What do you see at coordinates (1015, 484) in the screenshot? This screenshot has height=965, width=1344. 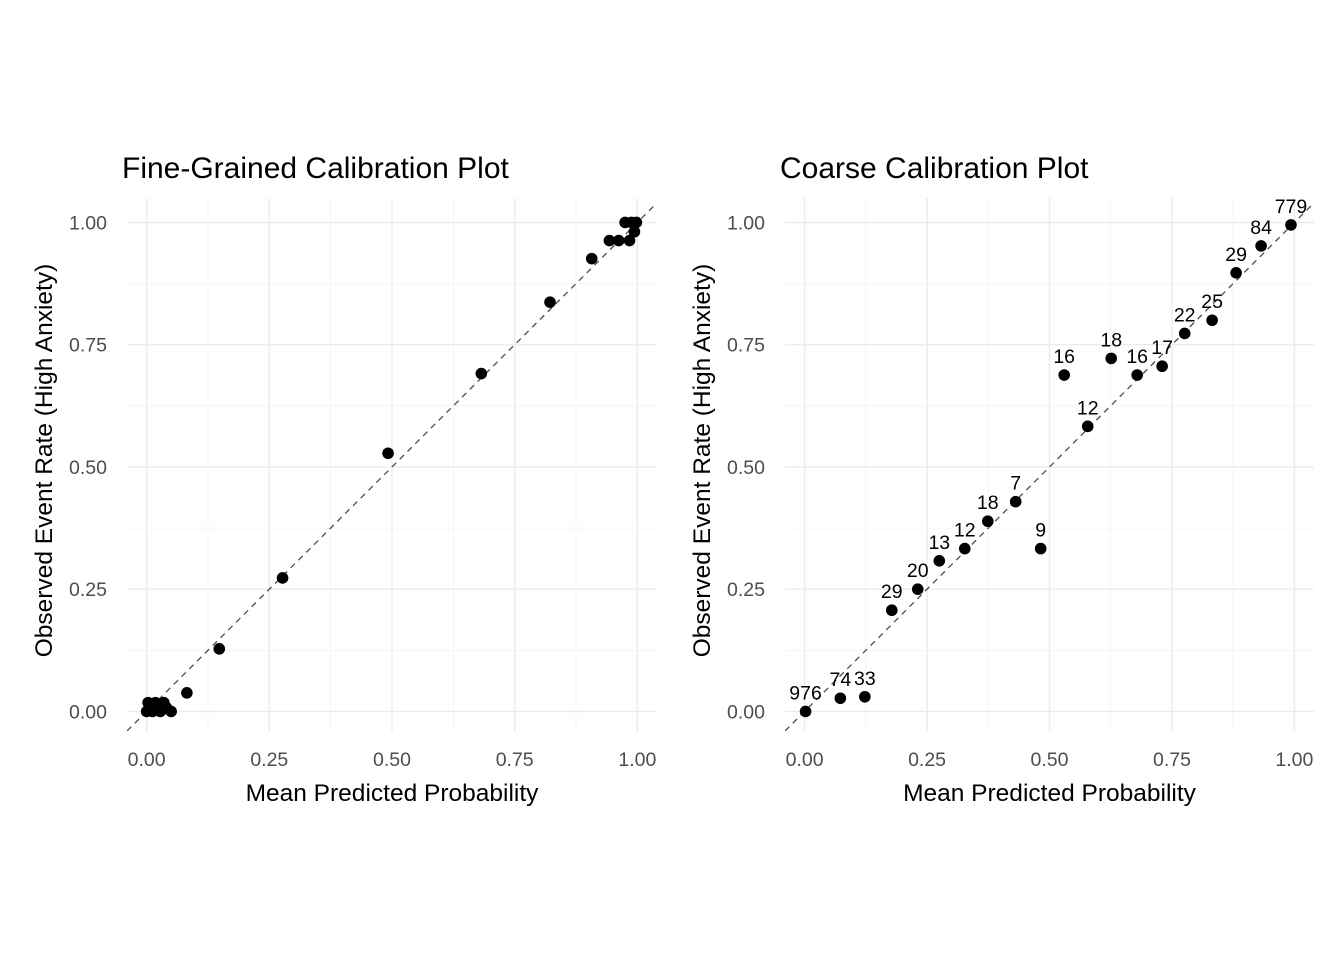 I see `point-count-label: 7` at bounding box center [1015, 484].